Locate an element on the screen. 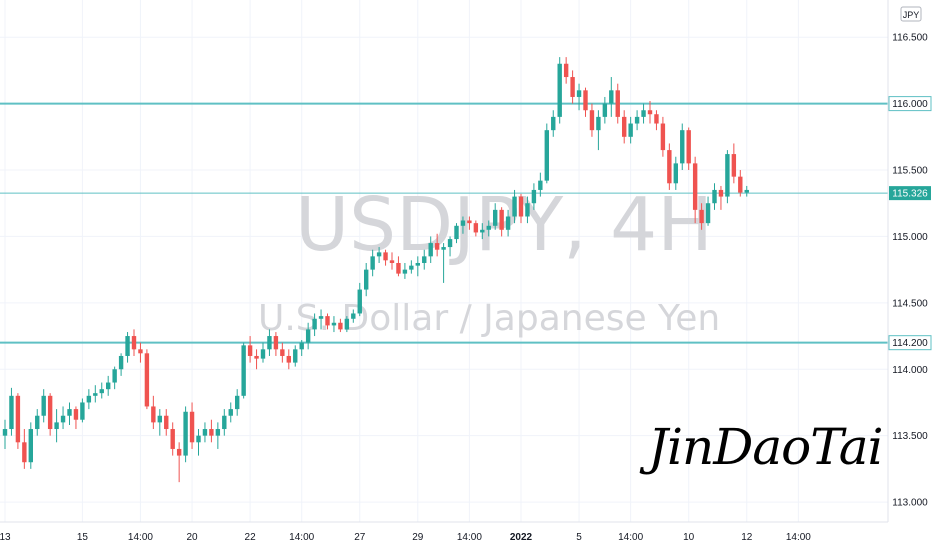 This screenshot has width=932, height=550. current-price-label: 115.326 is located at coordinates (910, 194).